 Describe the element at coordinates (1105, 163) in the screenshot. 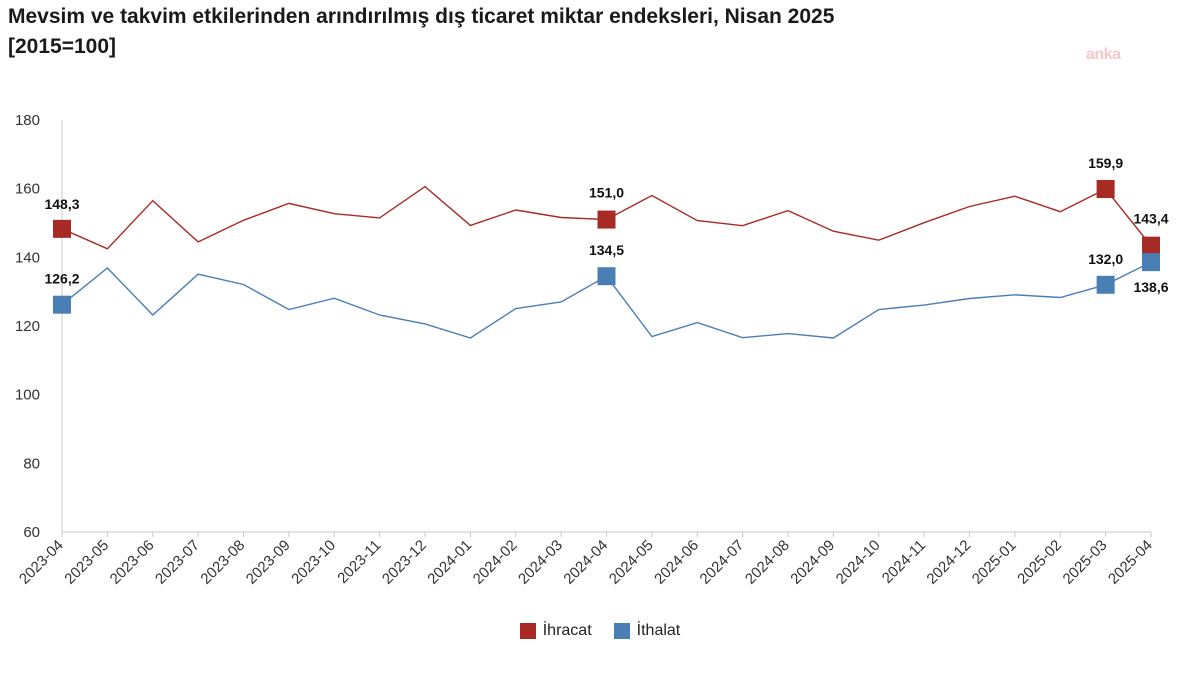

I see `data-label-ihracat: 159,9` at that location.